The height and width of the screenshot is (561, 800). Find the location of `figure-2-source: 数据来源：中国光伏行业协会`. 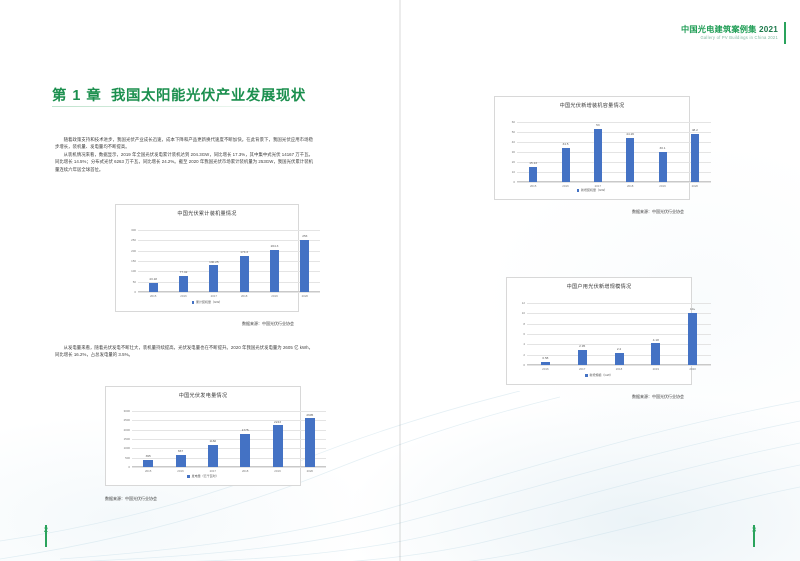

figure-2-source: 数据来源：中国光伏行业协会 is located at coordinates (131, 498).